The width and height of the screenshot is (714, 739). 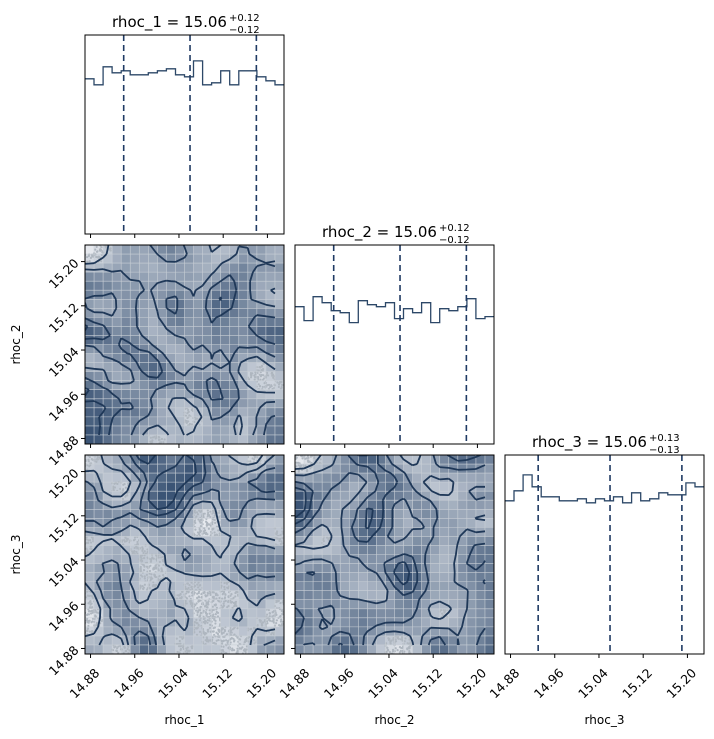 What do you see at coordinates (390, 550) in the screenshot?
I see `contour-line` at bounding box center [390, 550].